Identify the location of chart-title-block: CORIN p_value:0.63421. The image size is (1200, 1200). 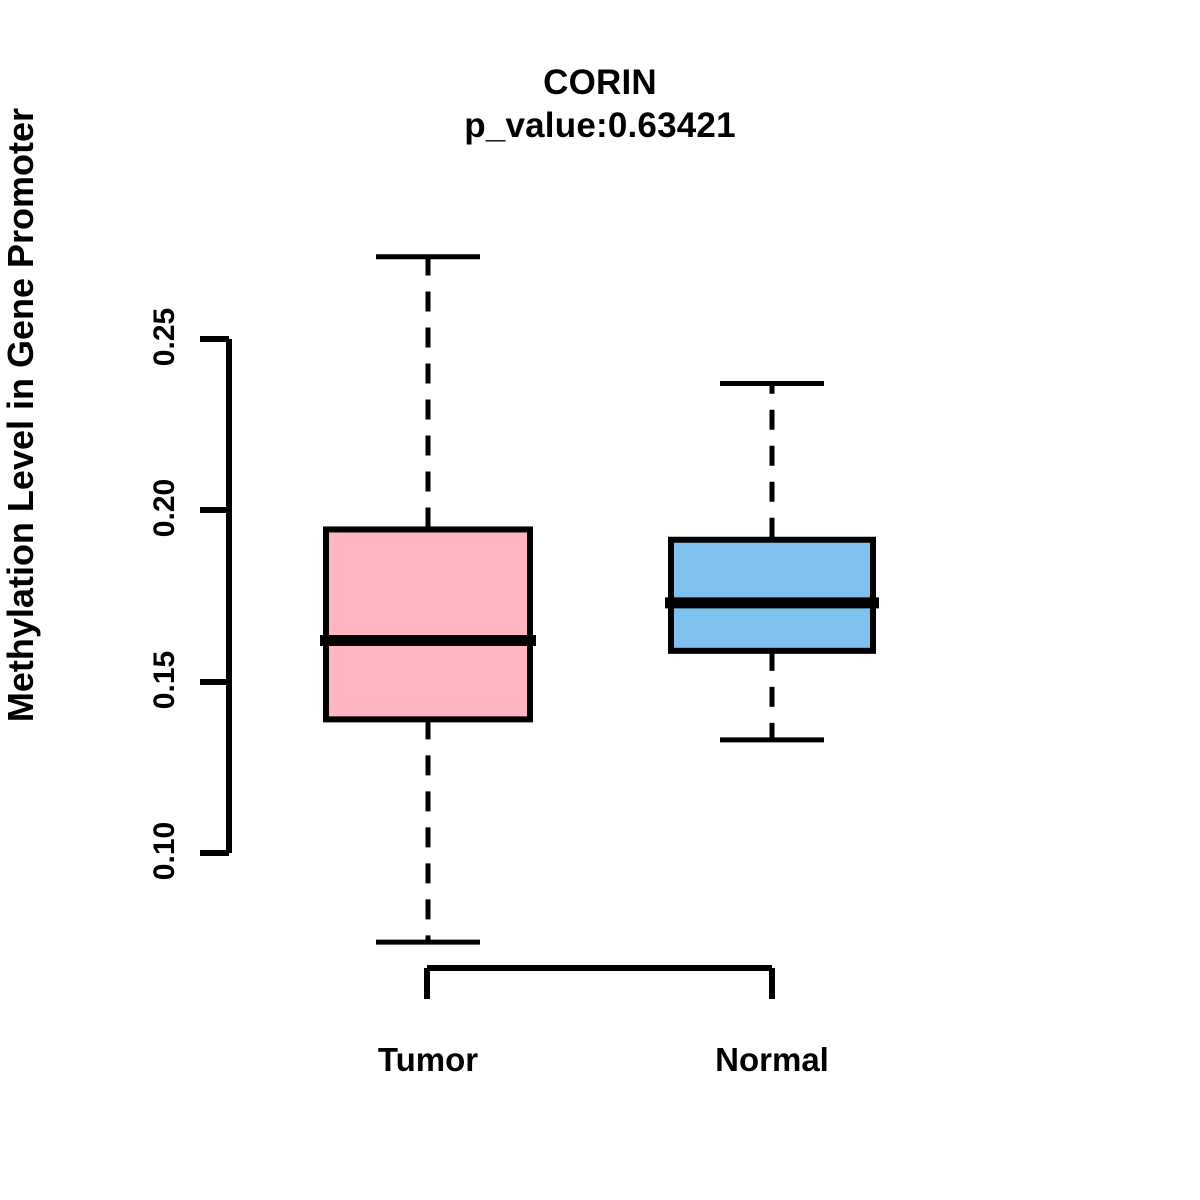
(600, 104).